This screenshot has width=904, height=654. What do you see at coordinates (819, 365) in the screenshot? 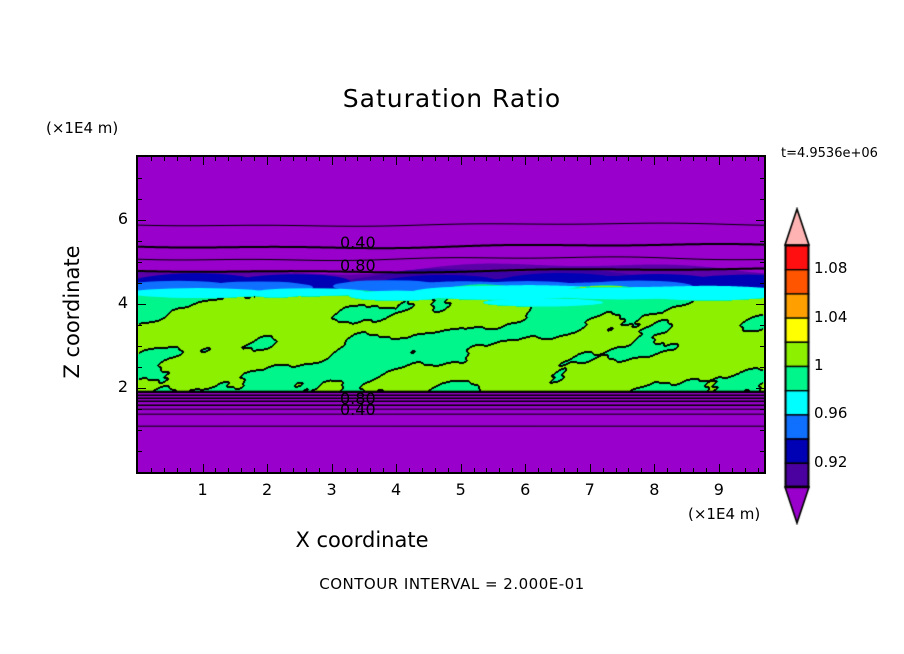
I see `colorbar-tick-label: 1` at bounding box center [819, 365].